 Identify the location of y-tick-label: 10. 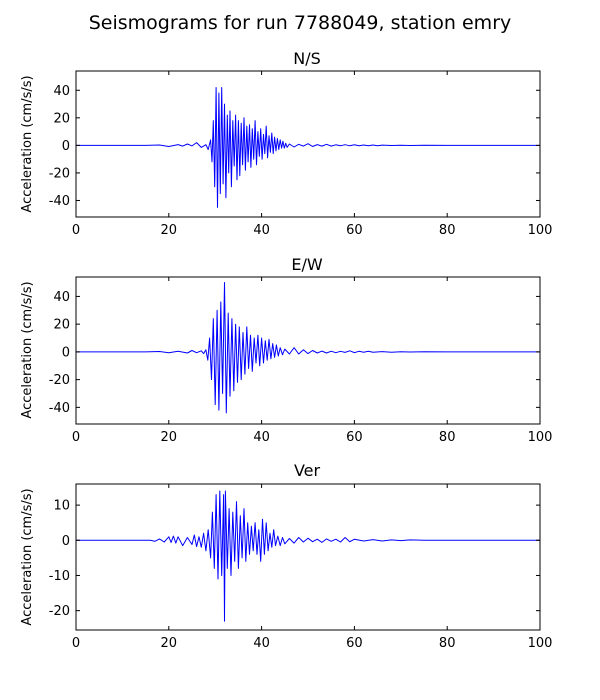
(61, 506).